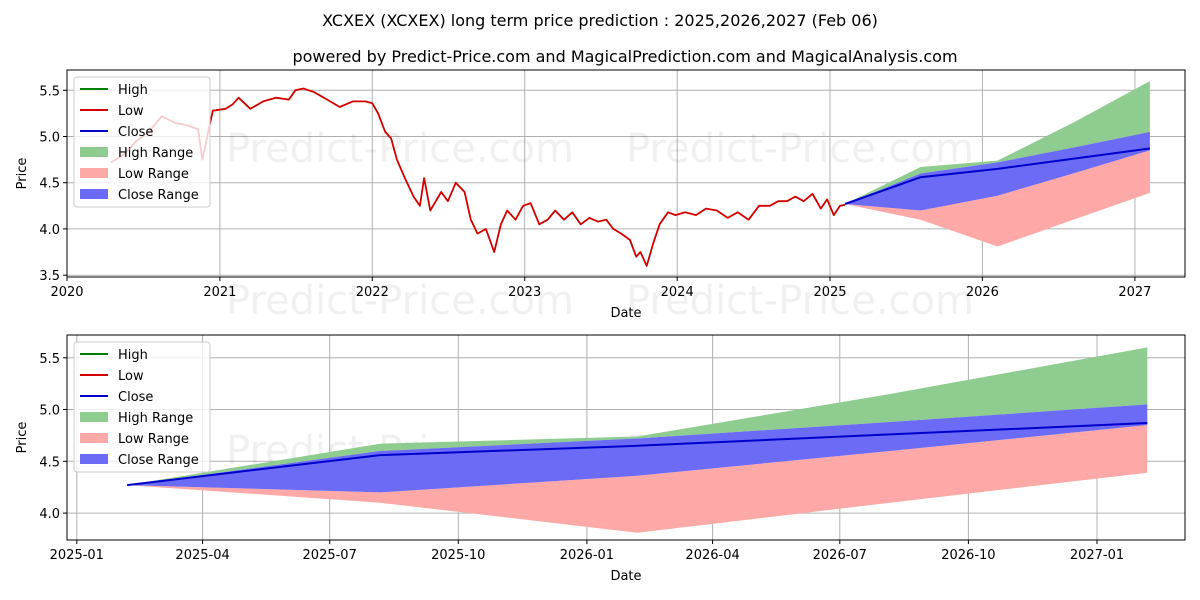 The width and height of the screenshot is (1200, 600). What do you see at coordinates (458, 555) in the screenshot?
I see `x-tick-label: 2025-10` at bounding box center [458, 555].